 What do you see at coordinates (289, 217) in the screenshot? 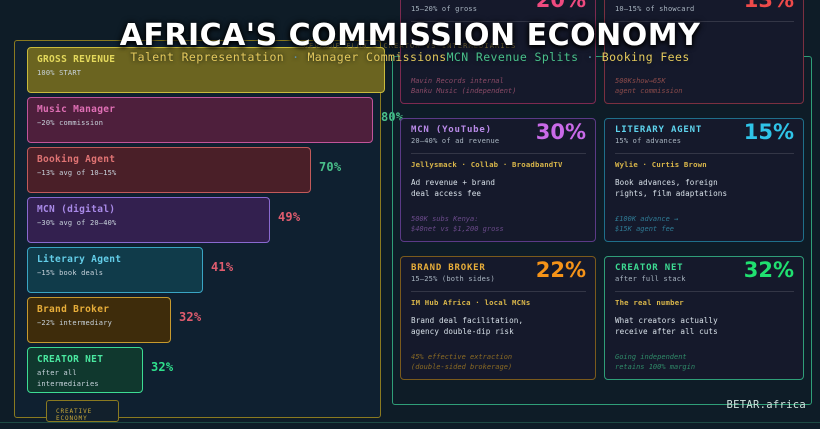
I see `funnel-bar-percent: 49%` at bounding box center [289, 217].